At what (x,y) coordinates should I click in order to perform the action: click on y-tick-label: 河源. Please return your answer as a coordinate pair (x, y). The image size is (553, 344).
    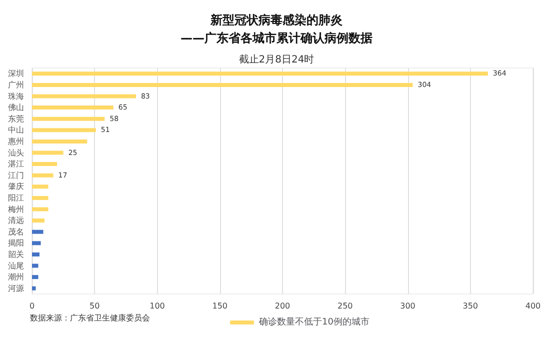
    Looking at the image, I should click on (16, 288).